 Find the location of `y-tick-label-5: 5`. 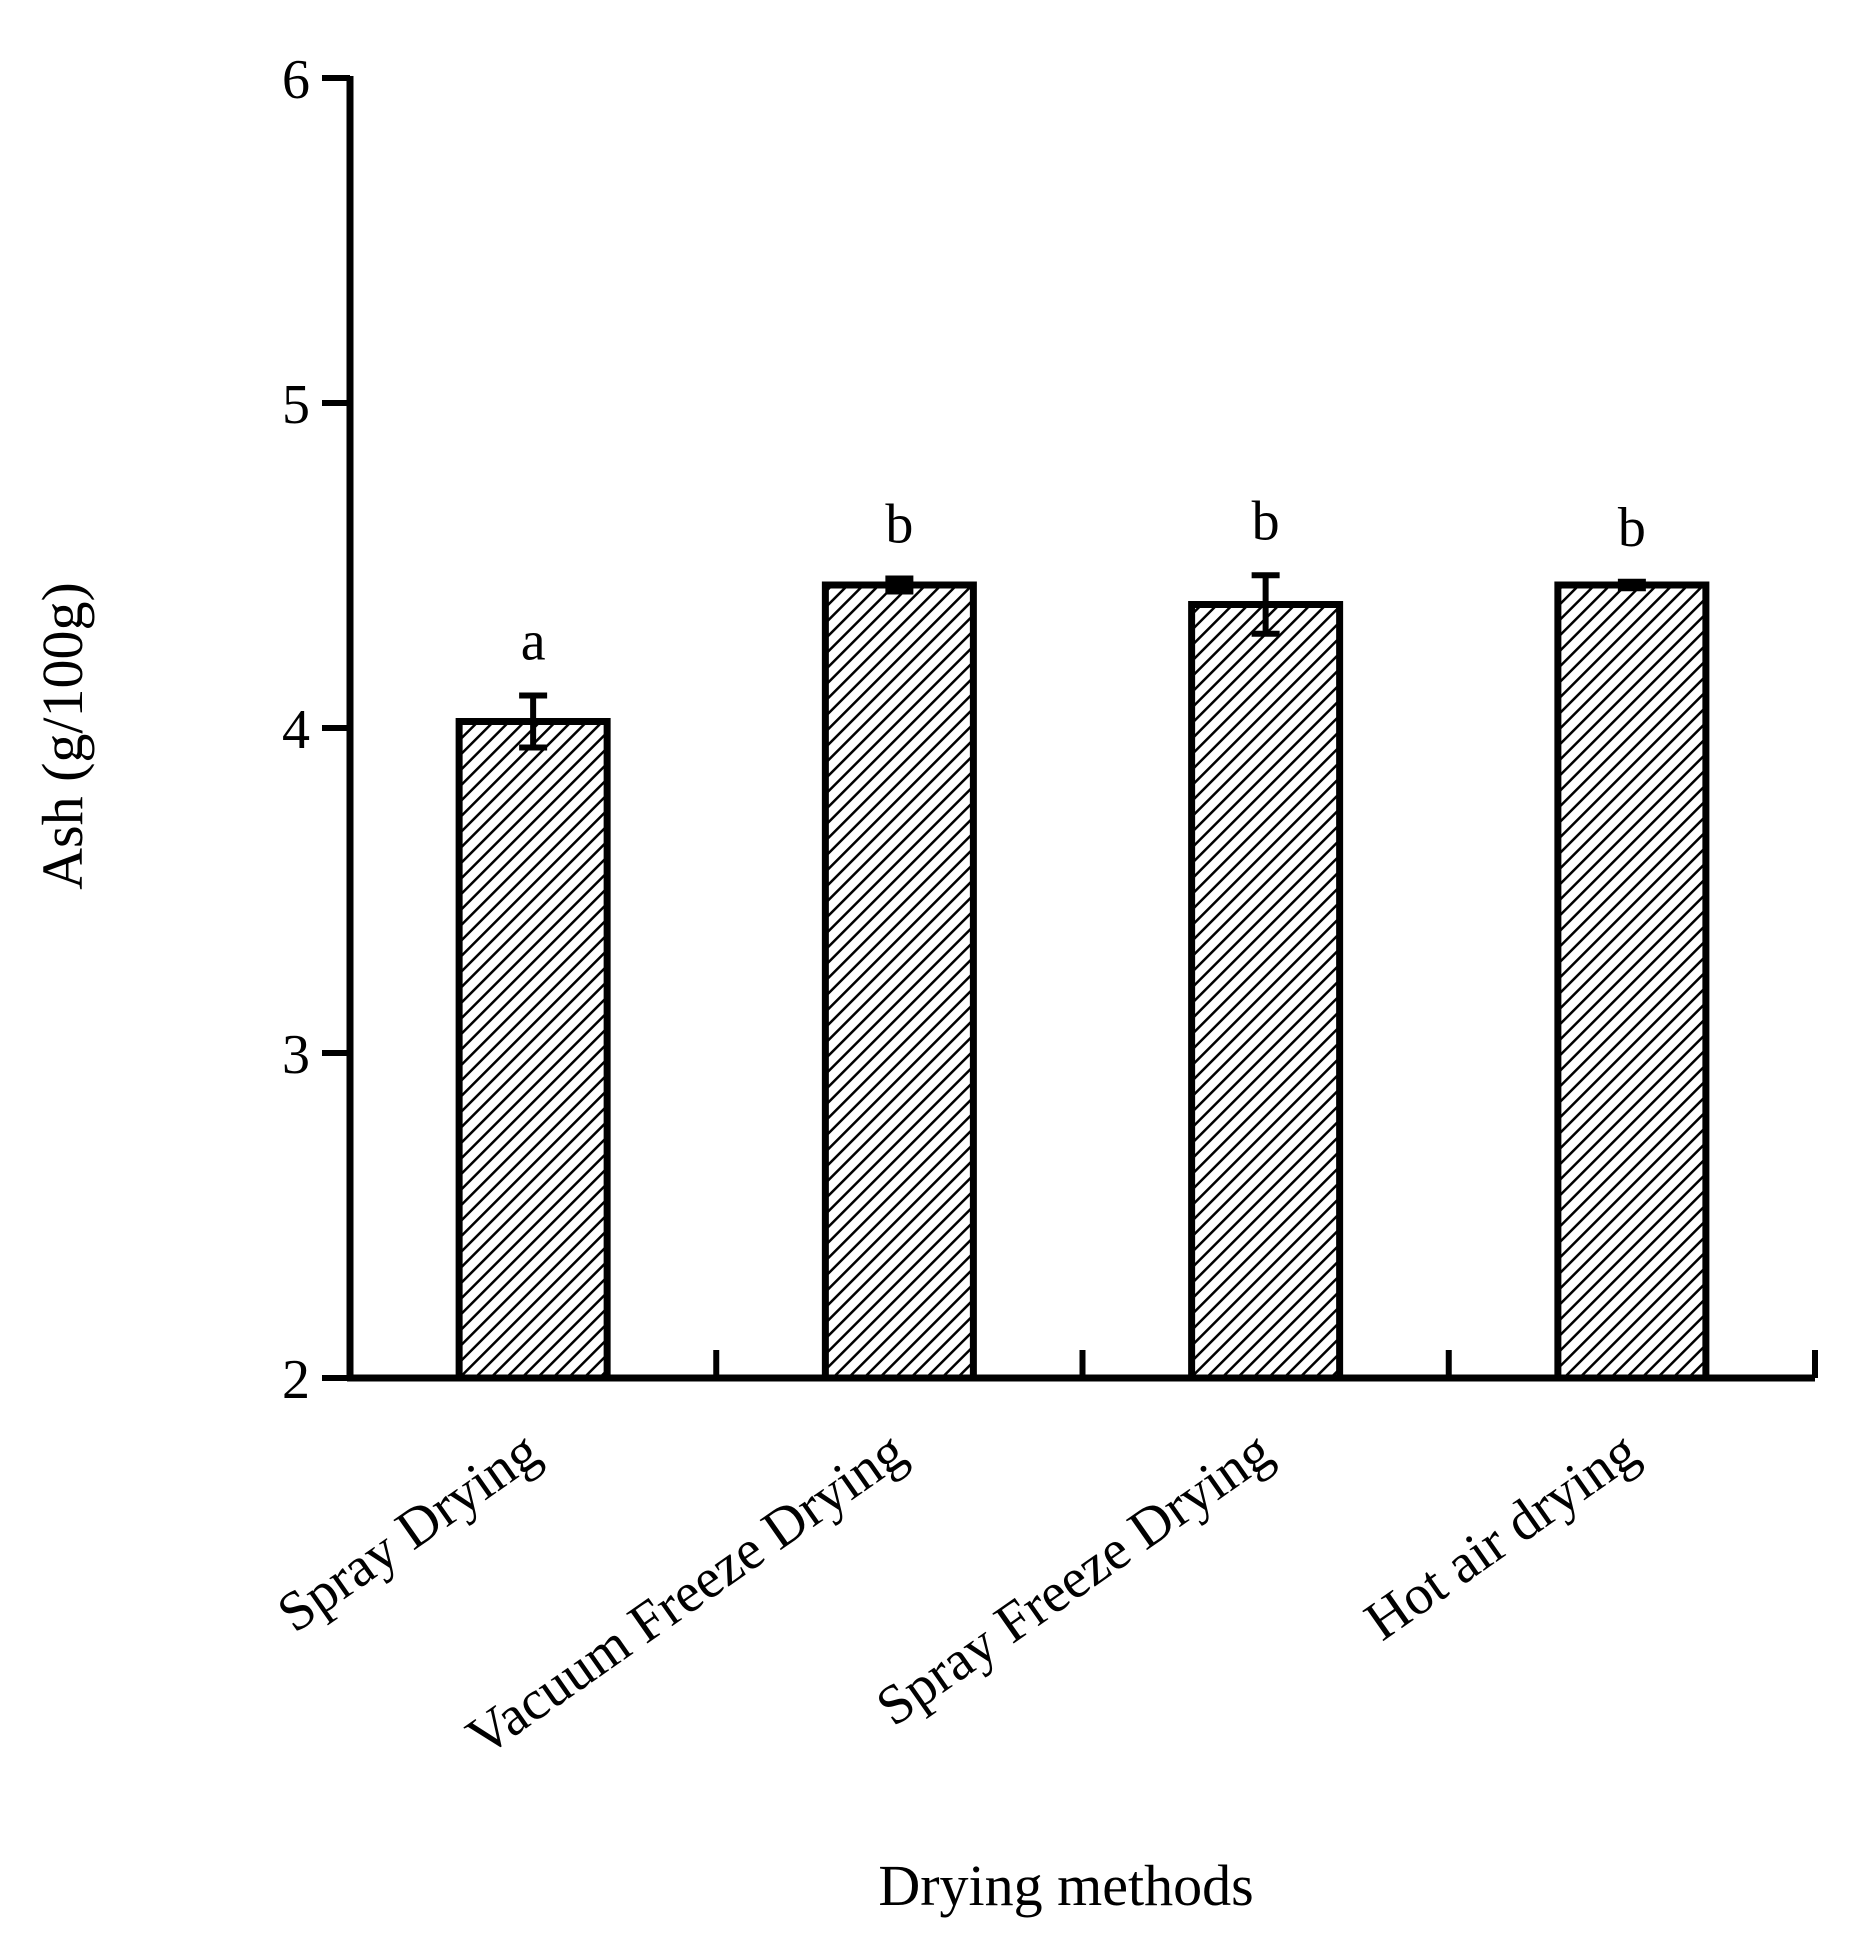

y-tick-label-5: 5 is located at coordinates (296, 405).